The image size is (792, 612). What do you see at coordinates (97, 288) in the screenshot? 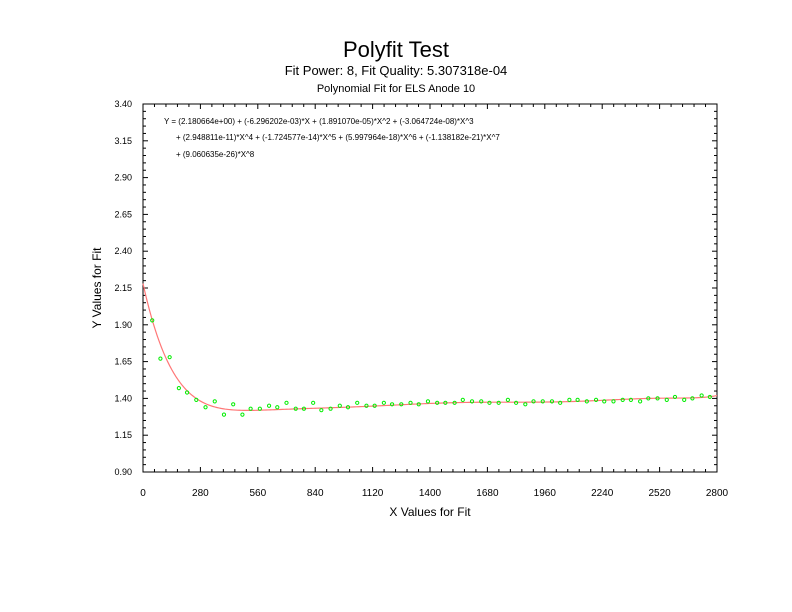
I see `y-axis-label: Y Values for Fit` at bounding box center [97, 288].